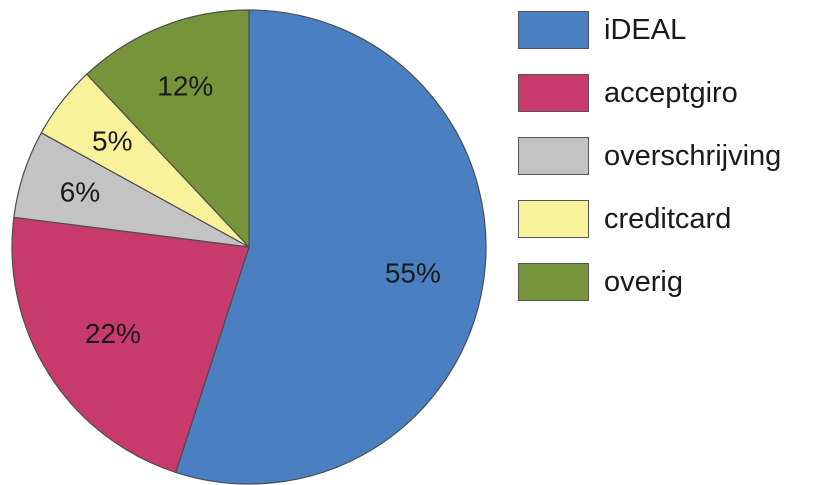 The width and height of the screenshot is (813, 485). What do you see at coordinates (413, 272) in the screenshot?
I see `data-label-iDEAL: 55%` at bounding box center [413, 272].